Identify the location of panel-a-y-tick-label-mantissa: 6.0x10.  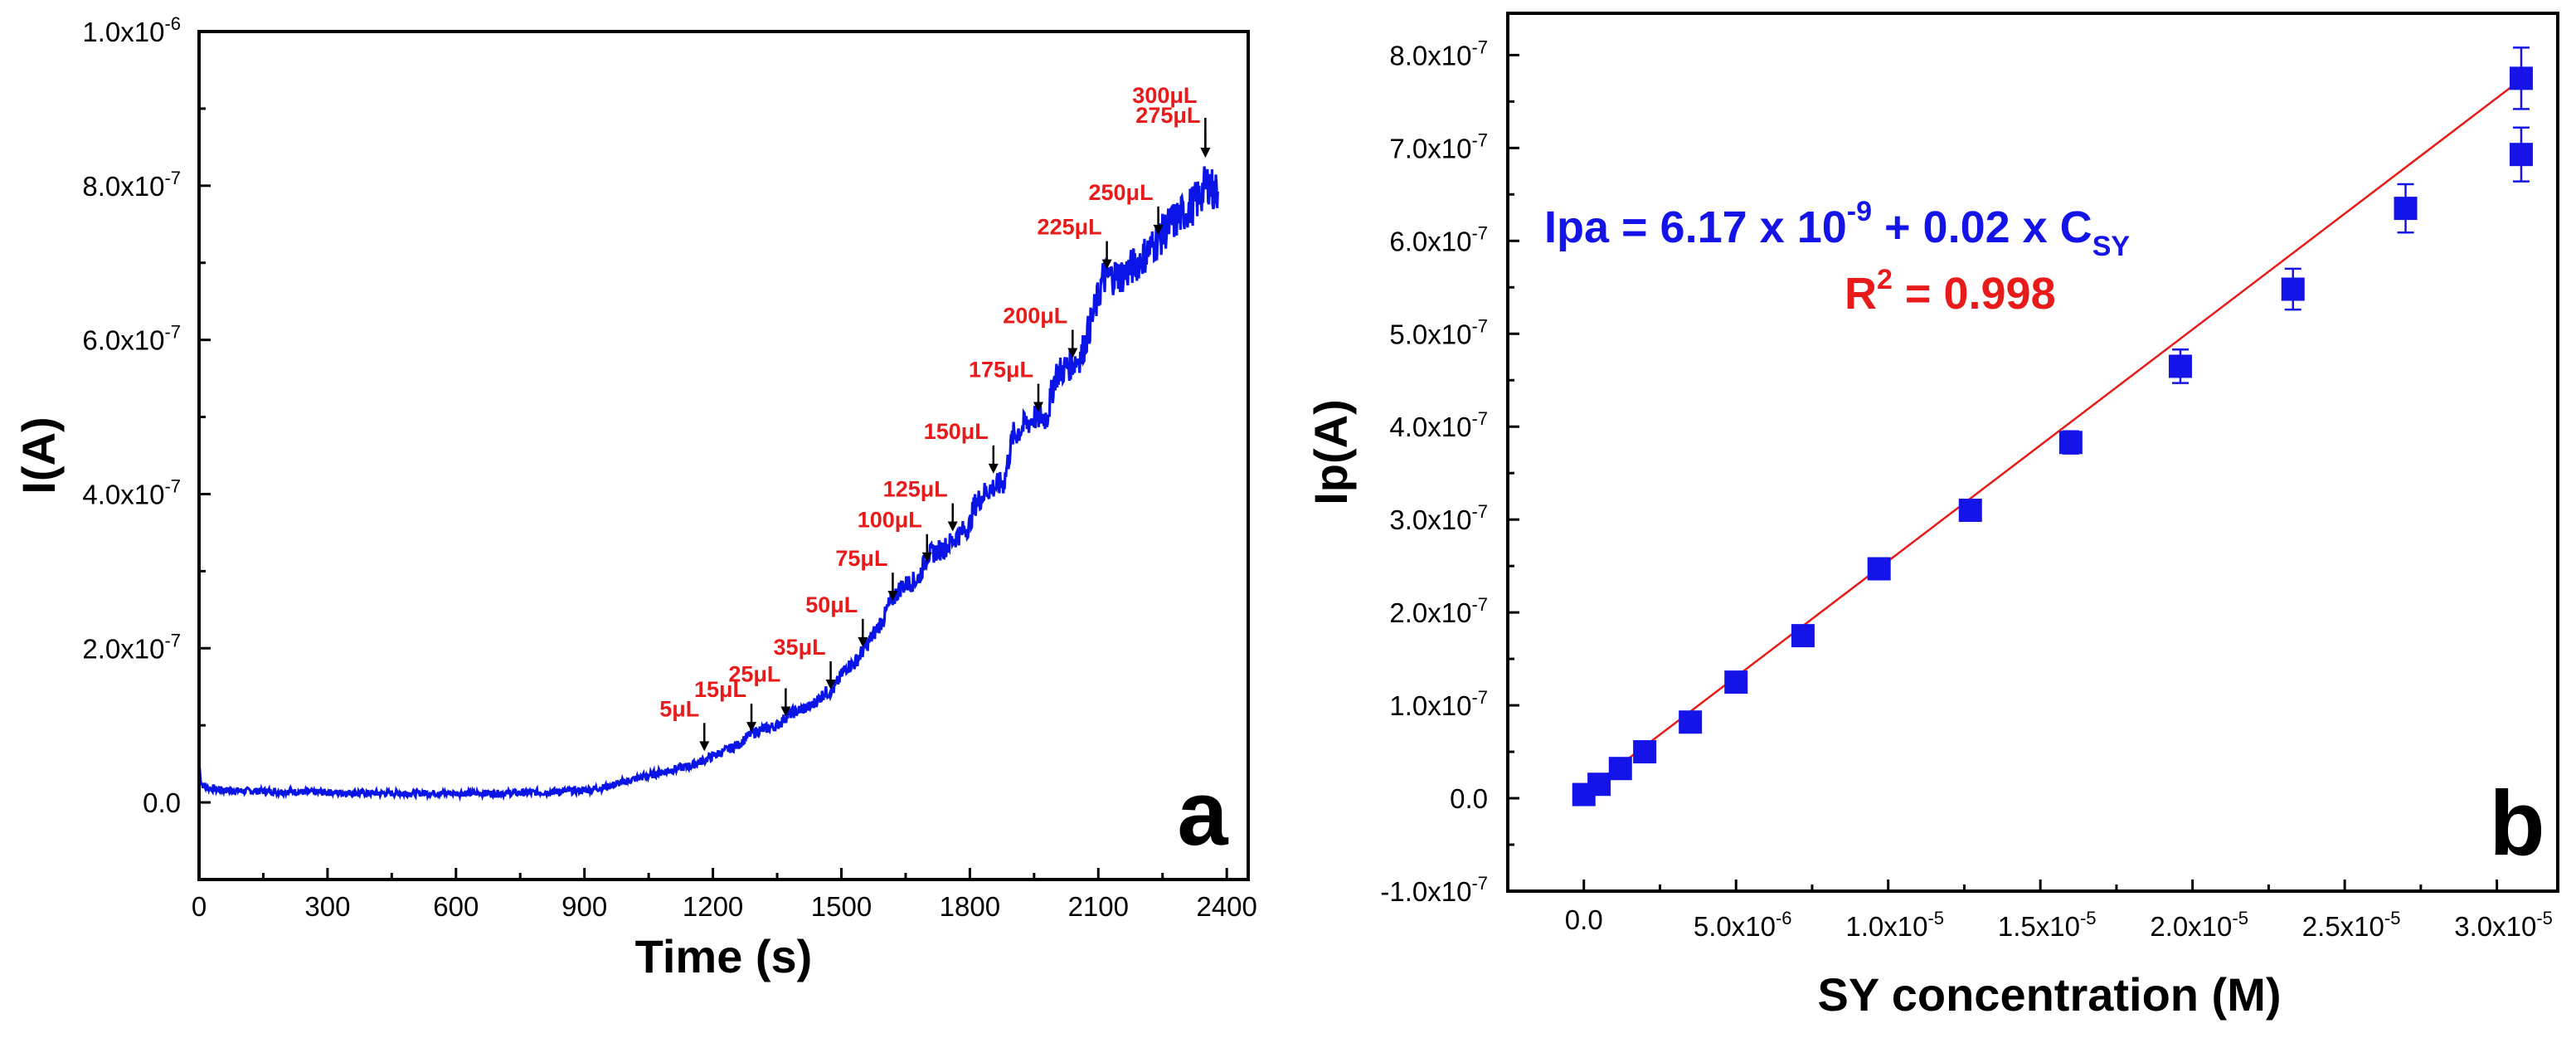
(123, 340).